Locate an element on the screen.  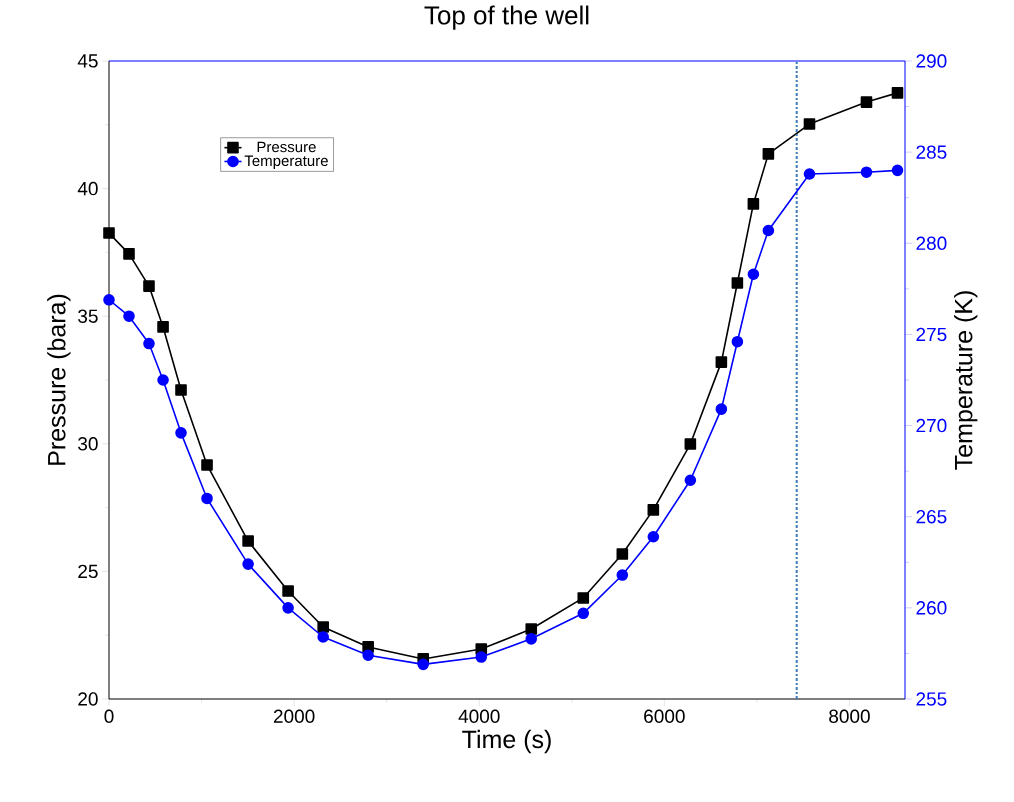
y-tick-label: 35 is located at coordinates (88, 316).